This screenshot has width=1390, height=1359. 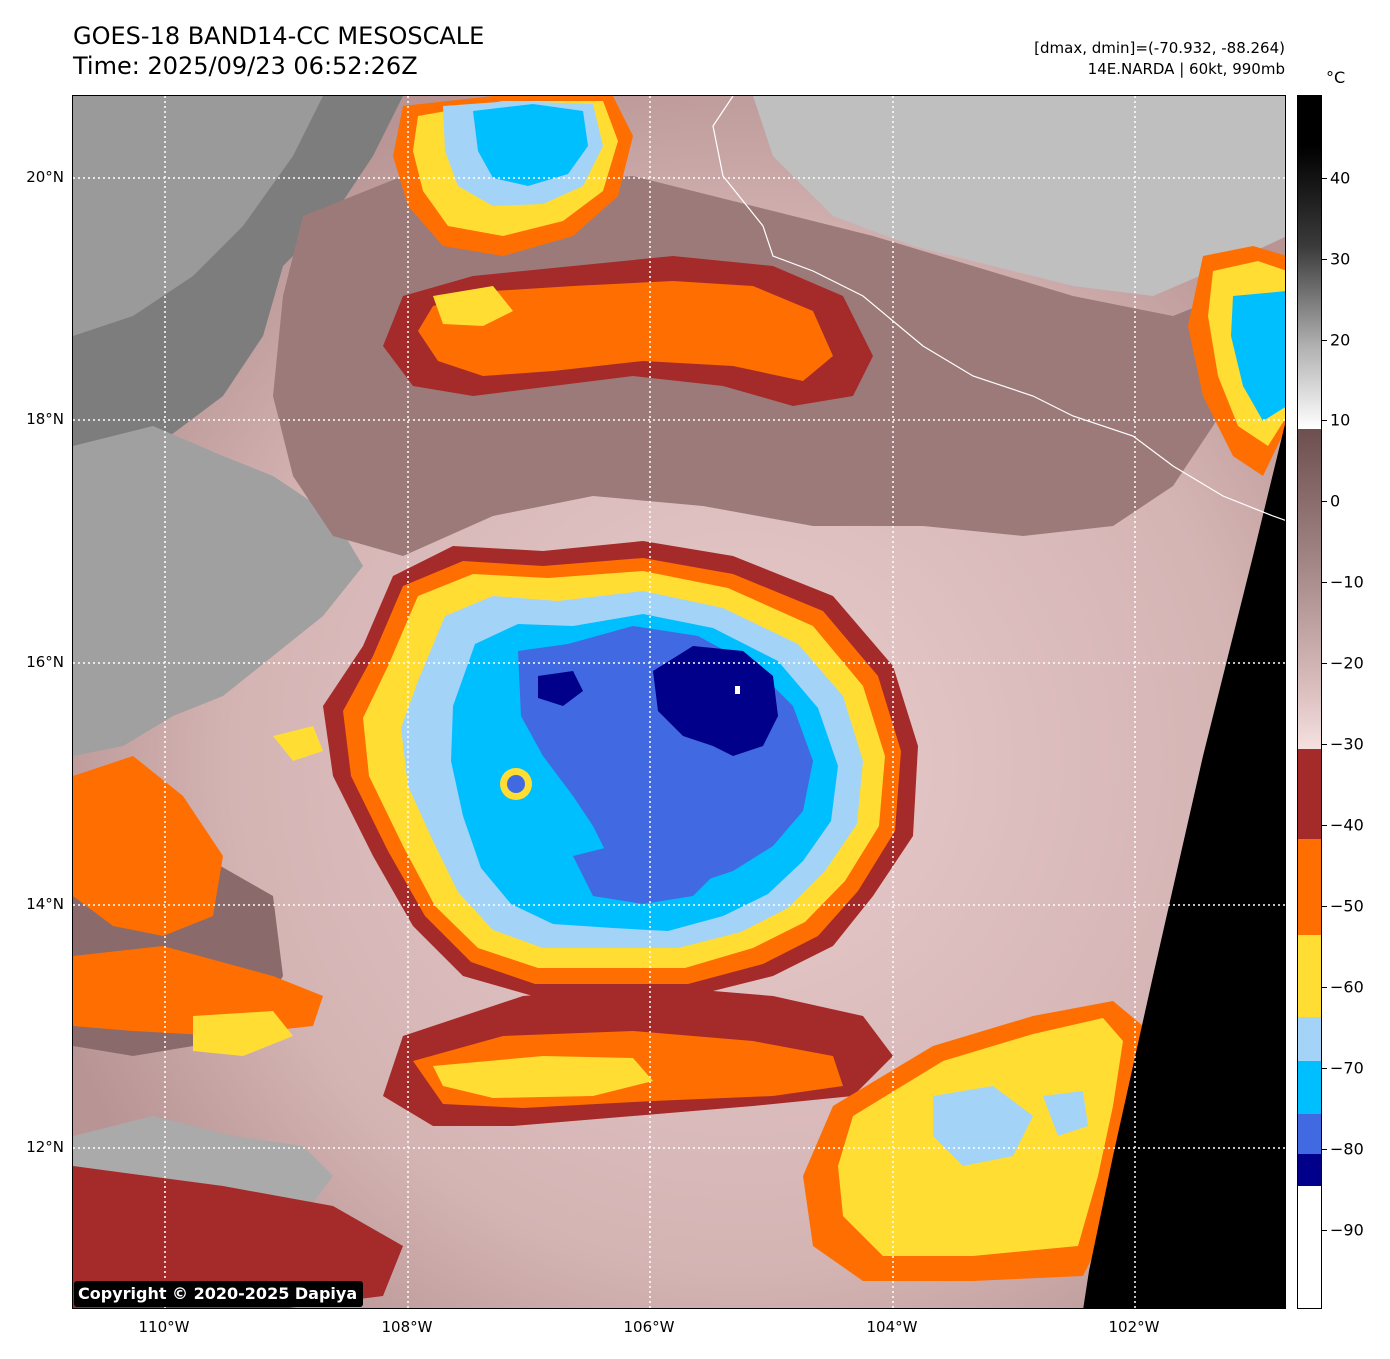 I want to click on lon-label-108w: 108°W, so click(x=407, y=1327).